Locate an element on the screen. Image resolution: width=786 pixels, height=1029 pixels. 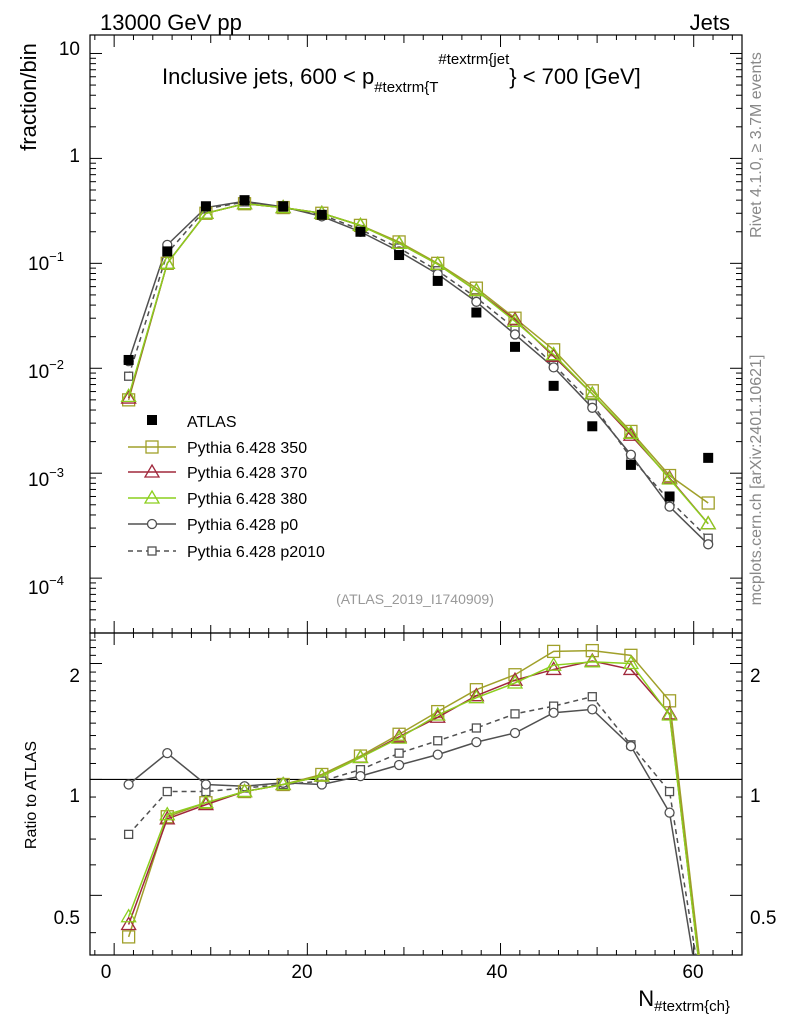
ratio-tick-label-0.5-right: 0.5 is located at coordinates (763, 918).